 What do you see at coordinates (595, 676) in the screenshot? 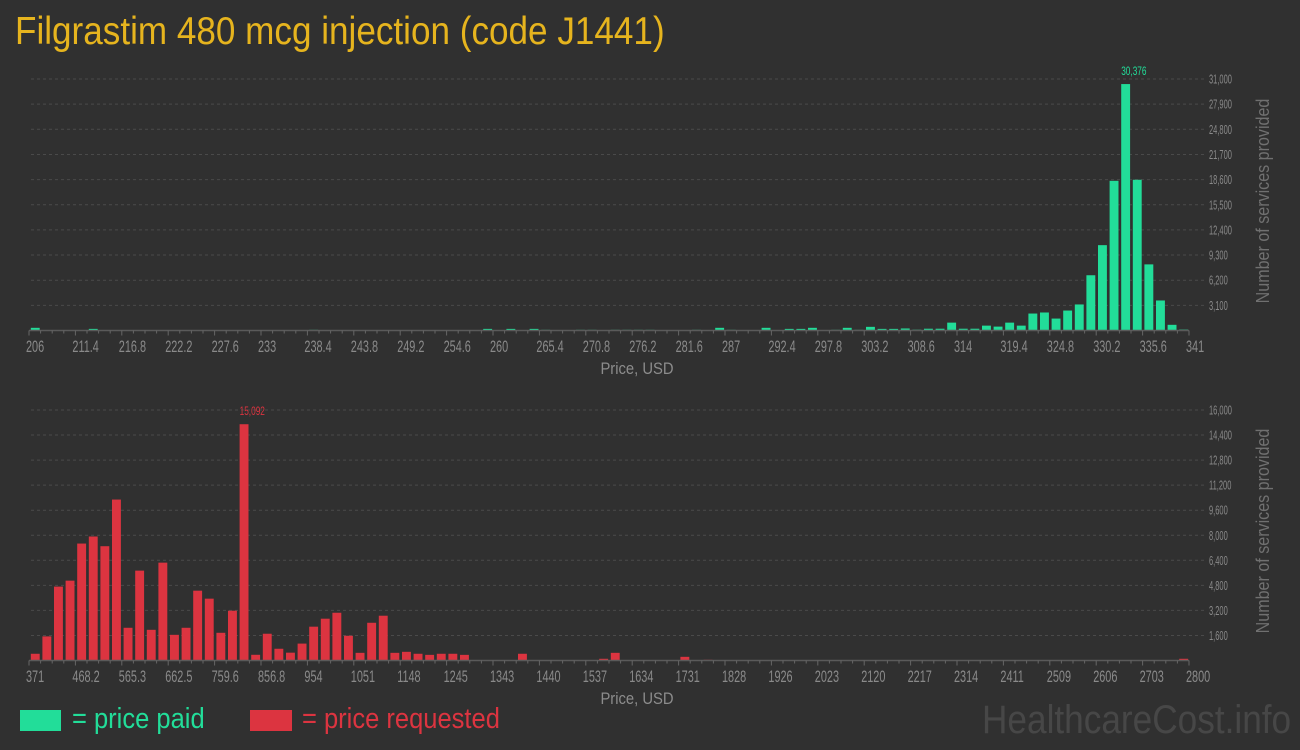
I see `x-tick-label: 1537` at bounding box center [595, 676].